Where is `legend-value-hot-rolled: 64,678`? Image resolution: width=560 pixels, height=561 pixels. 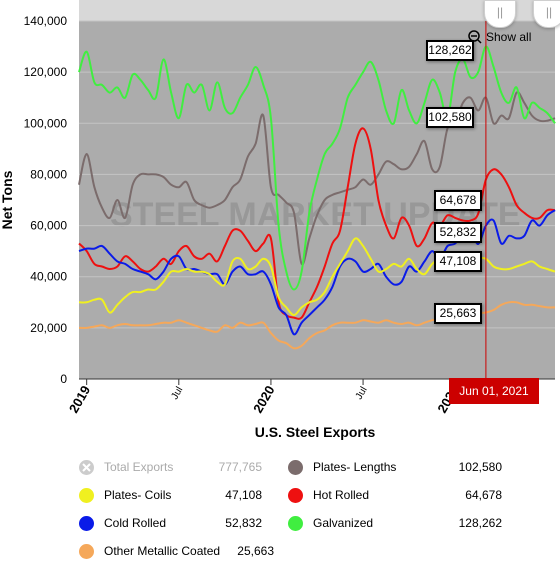
legend-value-hot-rolled: 64,678 is located at coordinates (483, 495).